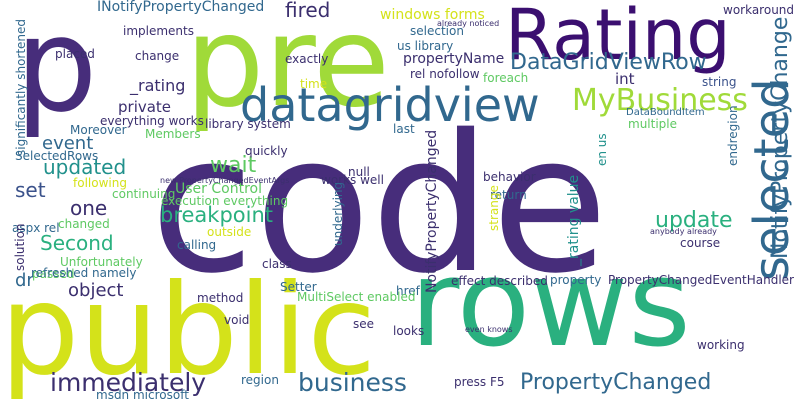 This screenshot has width=800, height=400. What do you see at coordinates (56, 70) in the screenshot?
I see `word-3: p` at bounding box center [56, 70].